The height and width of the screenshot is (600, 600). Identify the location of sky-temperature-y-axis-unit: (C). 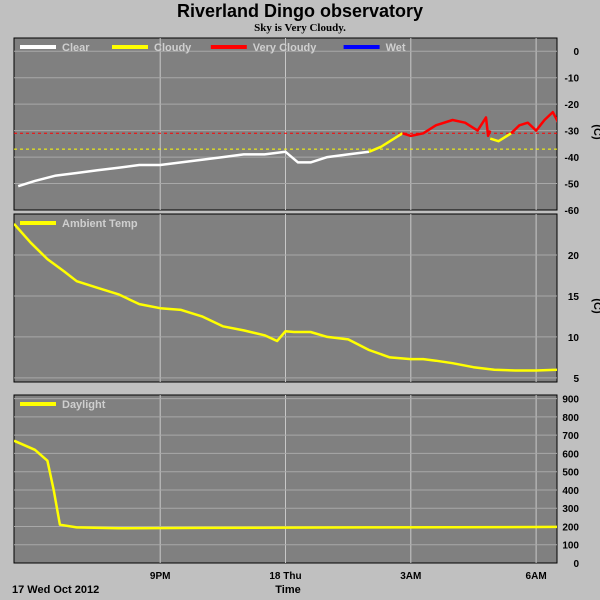
(595, 132).